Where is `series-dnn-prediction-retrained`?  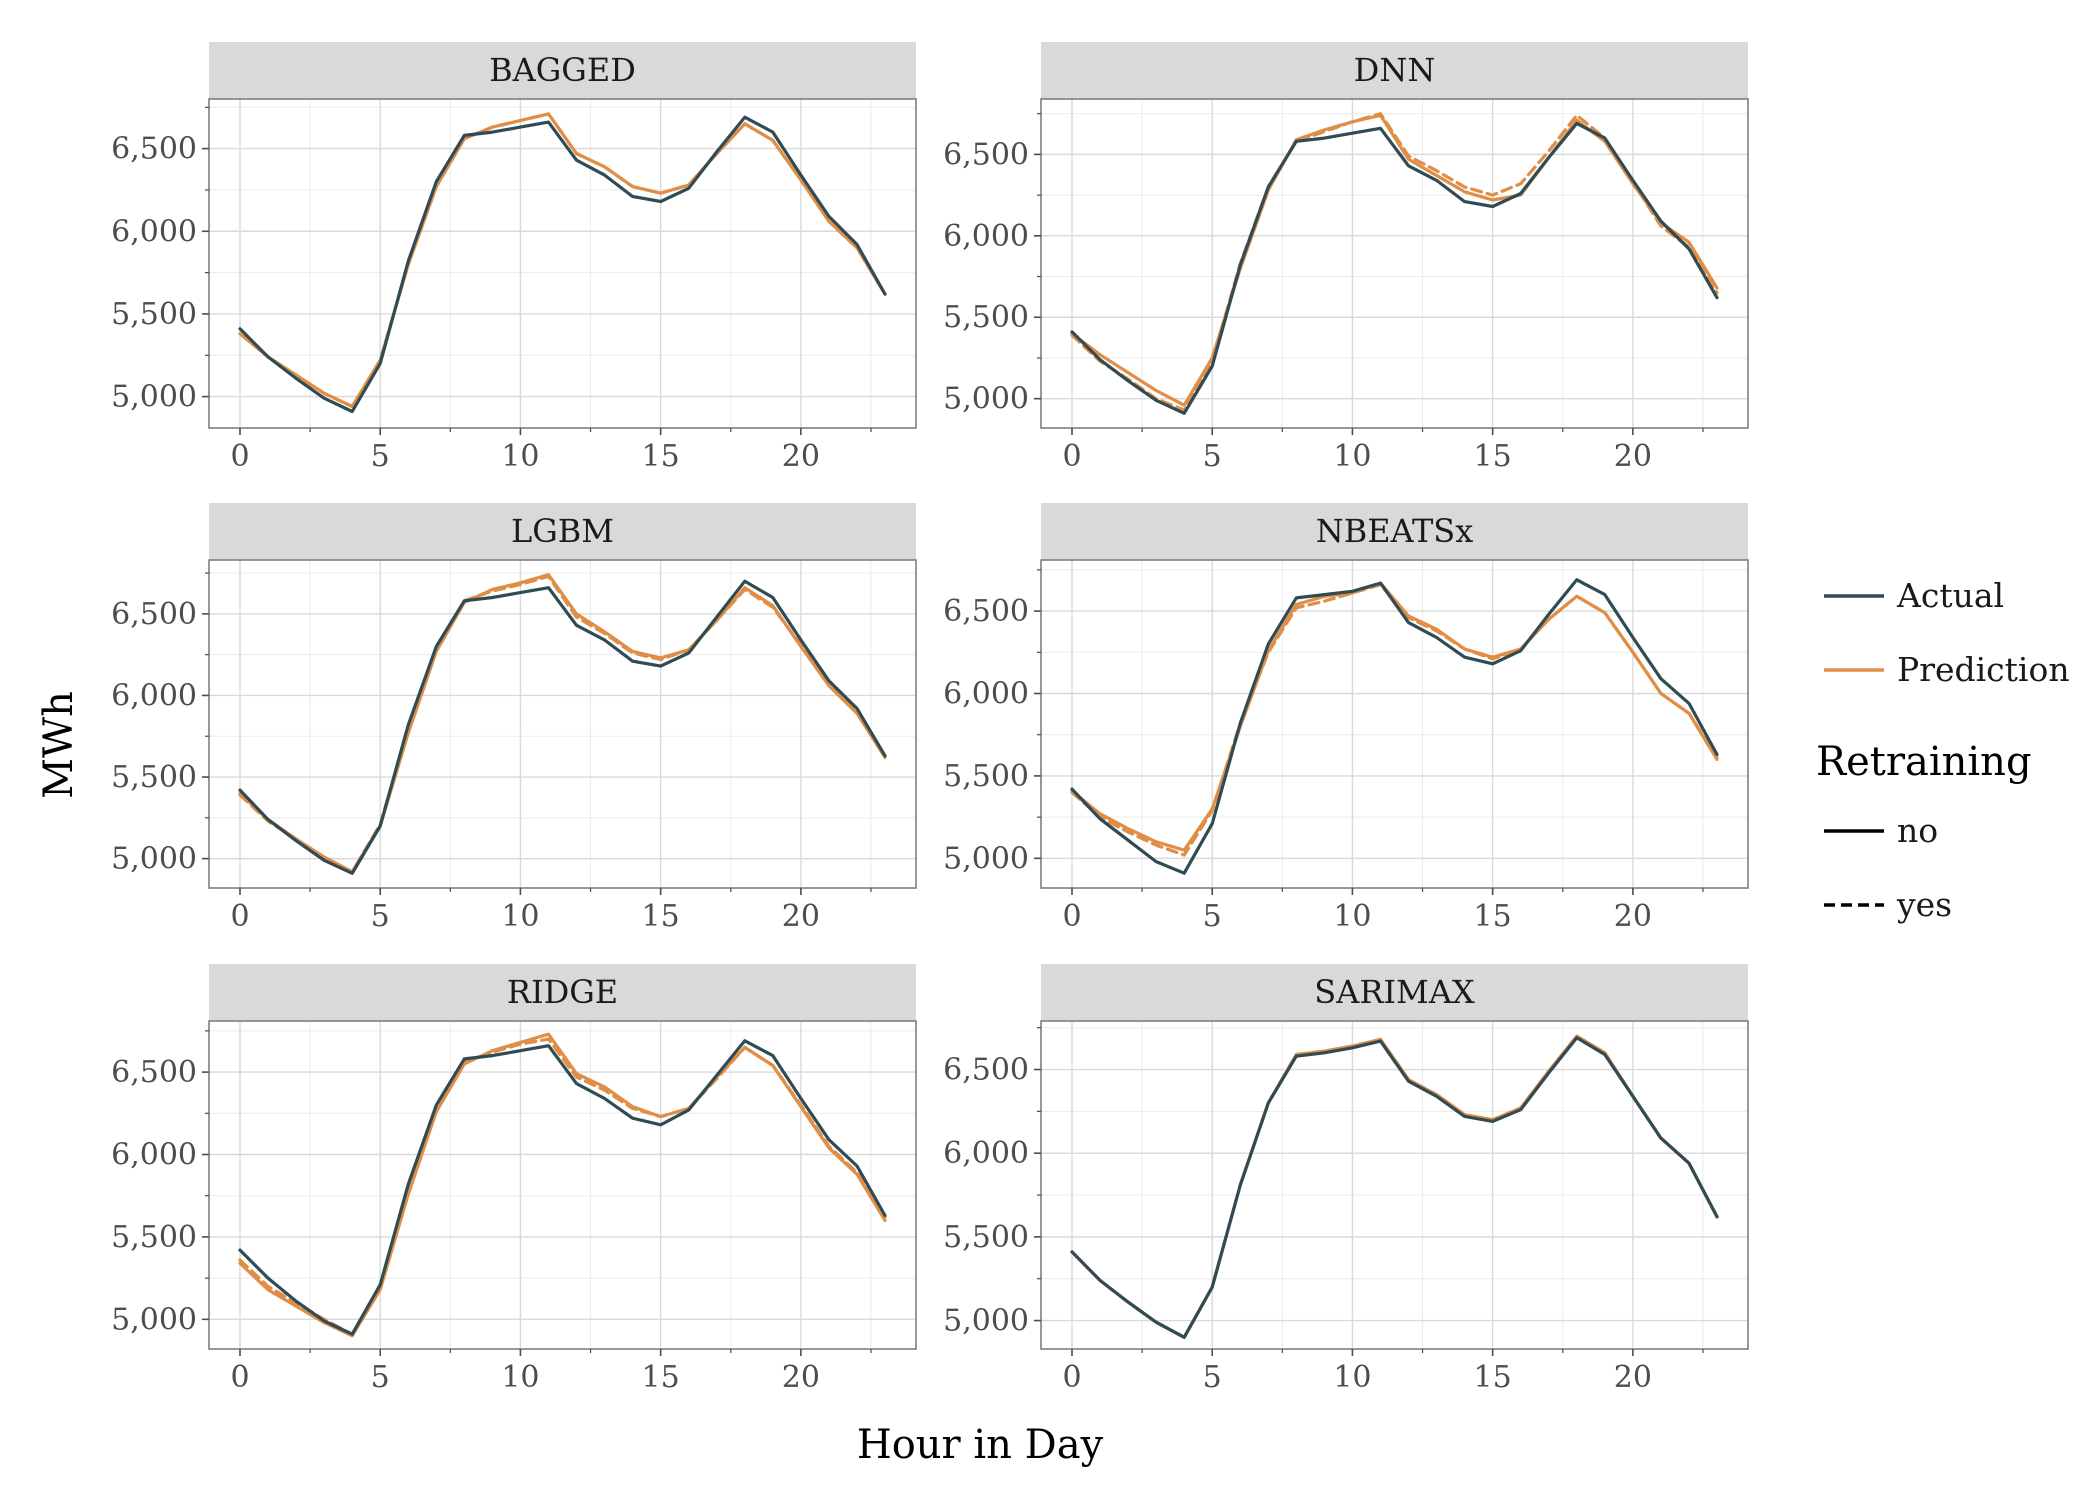 series-dnn-prediction-retrained is located at coordinates (1394, 262).